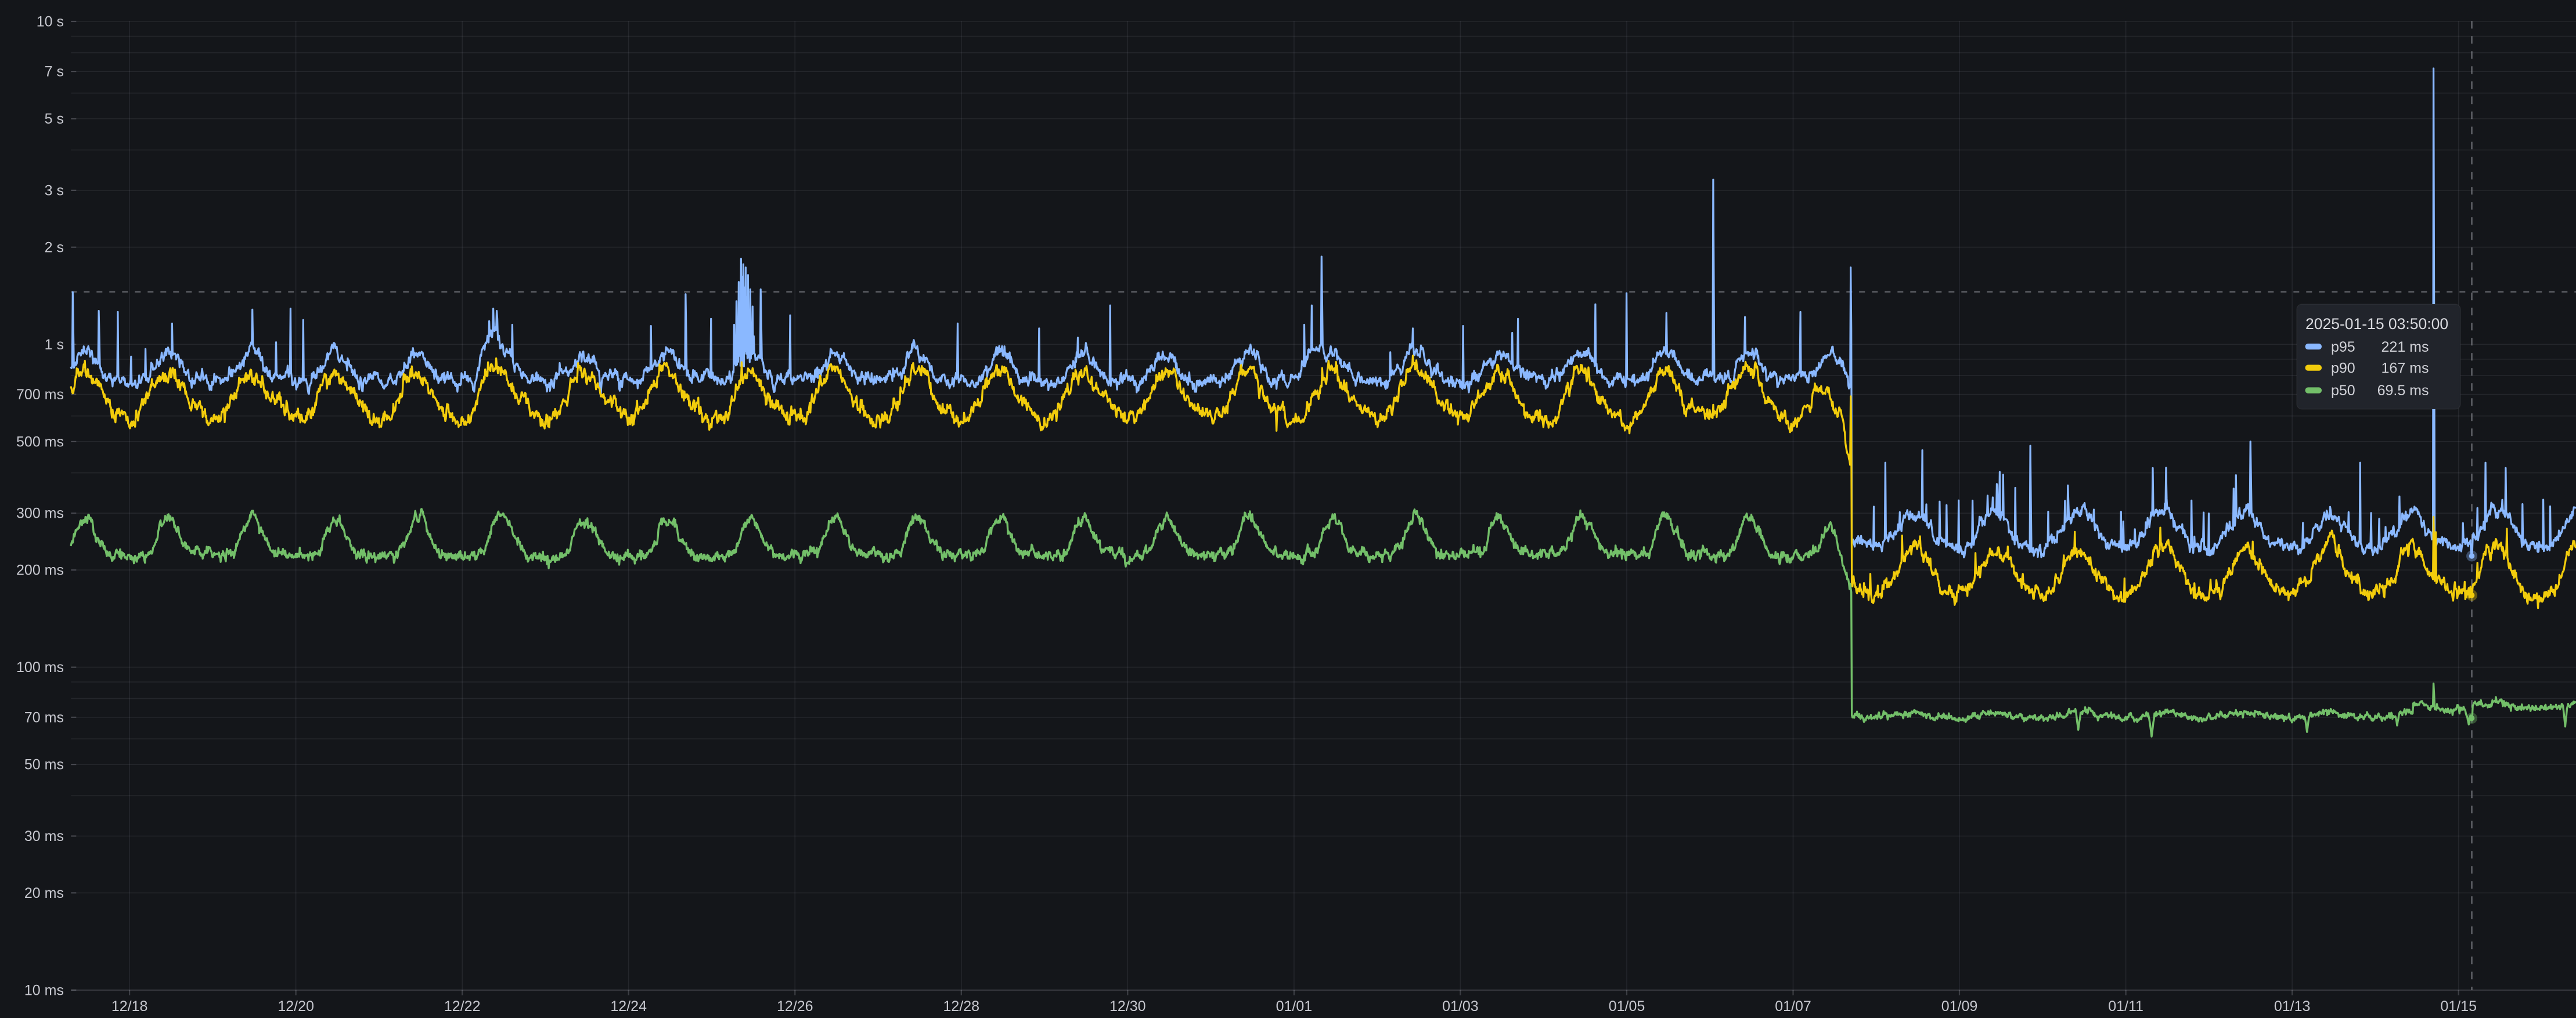 The height and width of the screenshot is (1018, 2576). Describe the element at coordinates (628, 1007) in the screenshot. I see `svg-text: 12/24` at that location.